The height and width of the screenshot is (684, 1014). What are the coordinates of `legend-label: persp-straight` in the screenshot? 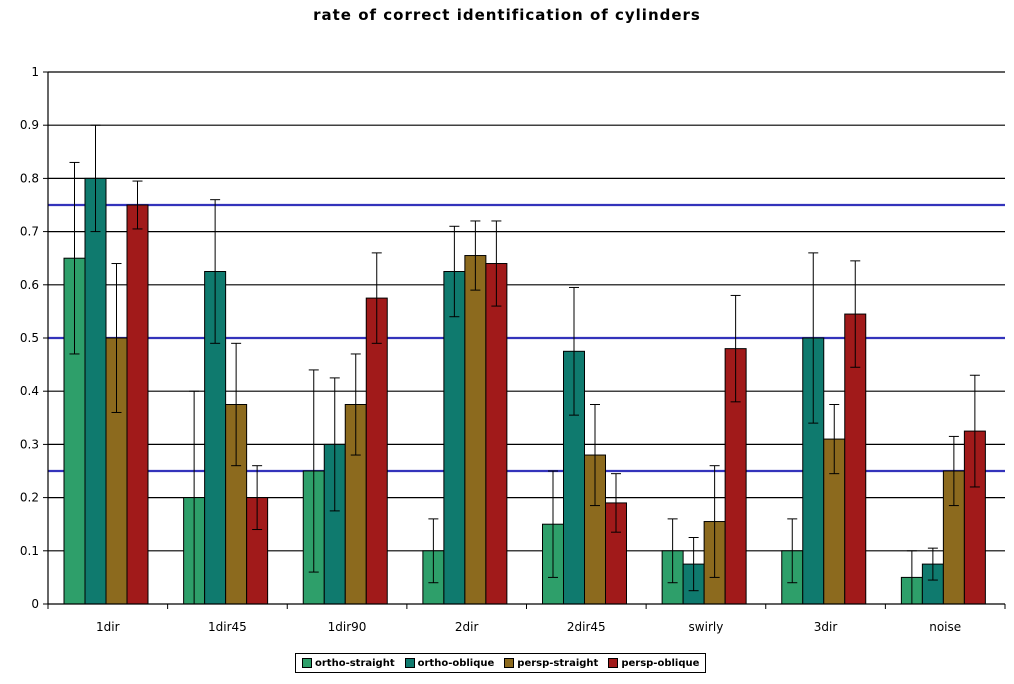 It's located at (558, 663).